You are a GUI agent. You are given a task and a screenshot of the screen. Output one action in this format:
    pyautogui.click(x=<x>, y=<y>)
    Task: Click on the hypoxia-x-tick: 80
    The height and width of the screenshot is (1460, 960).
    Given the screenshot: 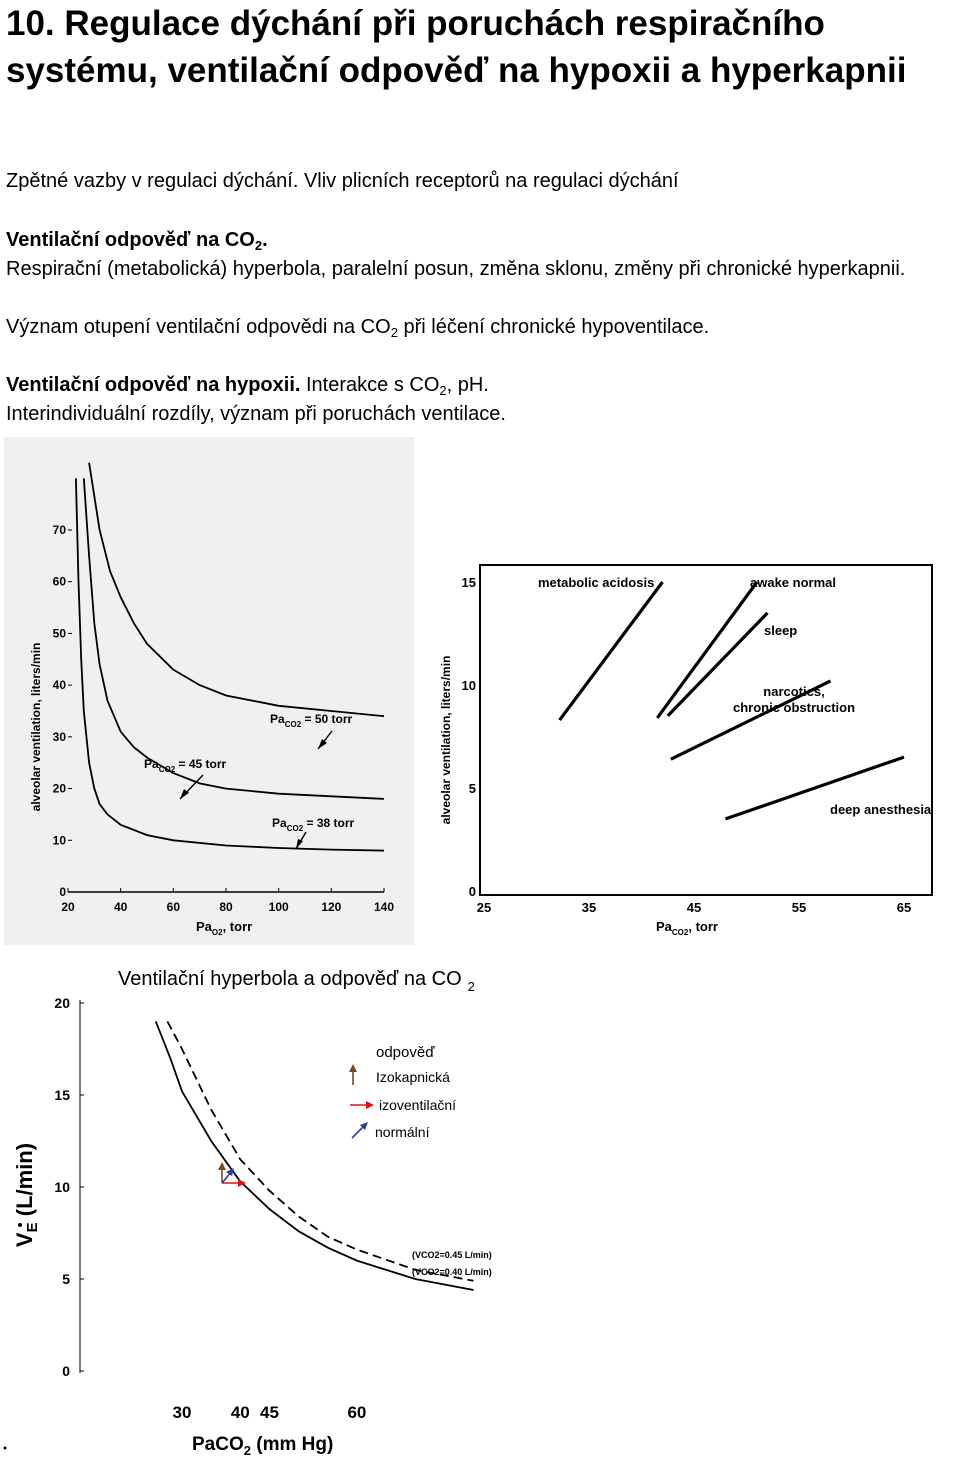 What is the action you would take?
    pyautogui.click(x=226, y=907)
    